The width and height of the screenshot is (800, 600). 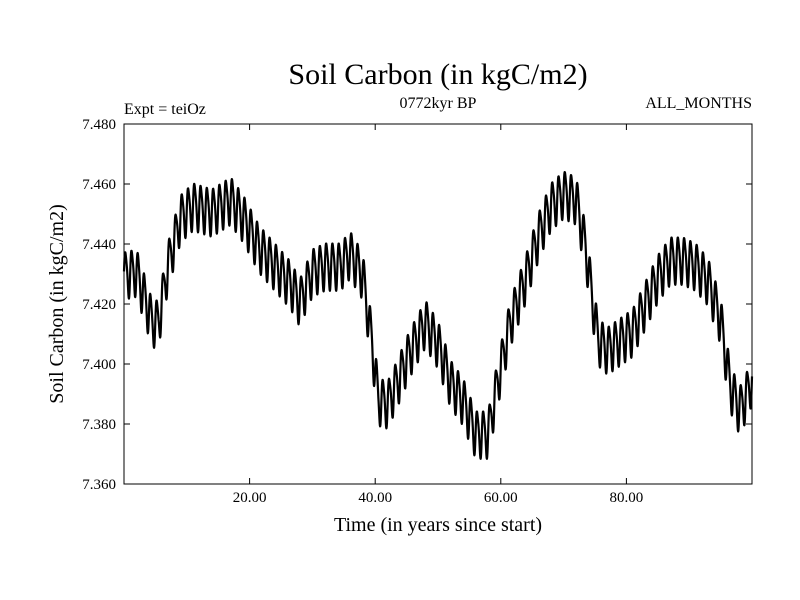 What do you see at coordinates (99, 485) in the screenshot?
I see `y-tick-label: 7.360` at bounding box center [99, 485].